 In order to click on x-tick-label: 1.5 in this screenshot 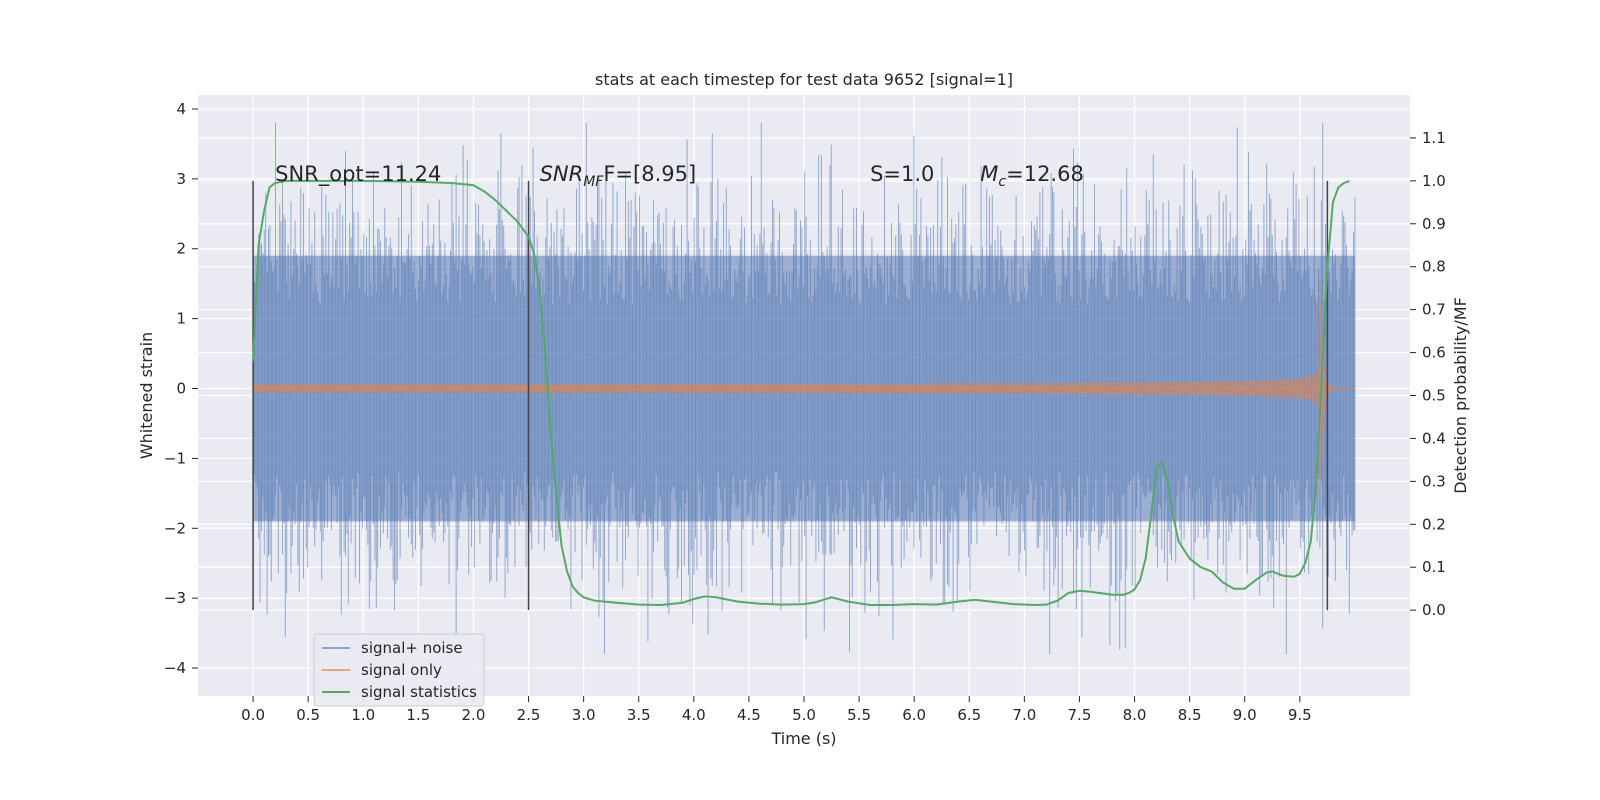, I will do `click(418, 715)`.